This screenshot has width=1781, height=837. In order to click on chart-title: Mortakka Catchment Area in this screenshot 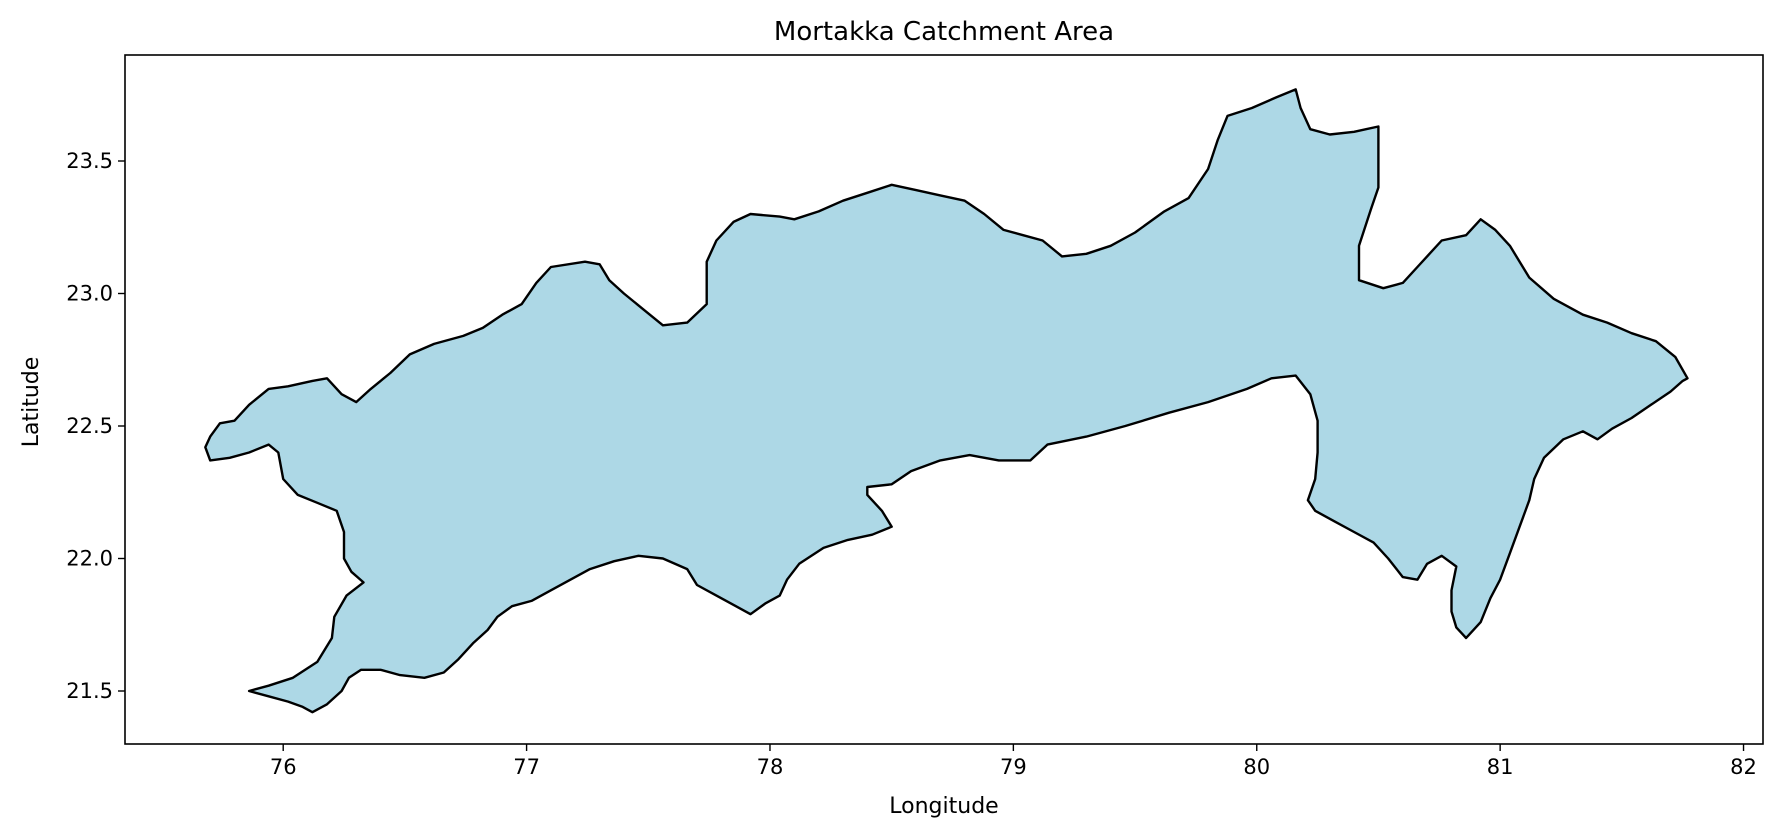, I will do `click(944, 32)`.